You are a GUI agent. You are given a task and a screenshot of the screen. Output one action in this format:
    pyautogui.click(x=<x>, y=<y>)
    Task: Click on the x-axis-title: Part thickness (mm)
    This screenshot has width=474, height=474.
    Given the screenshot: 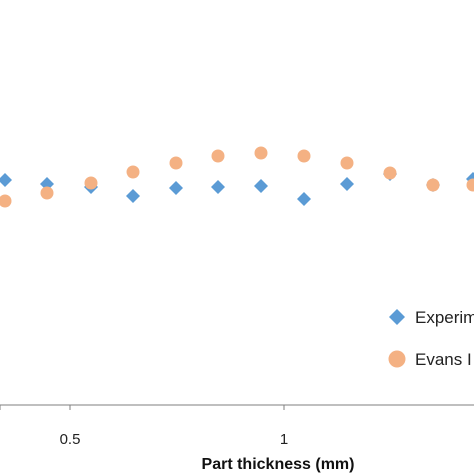 What is the action you would take?
    pyautogui.click(x=278, y=464)
    